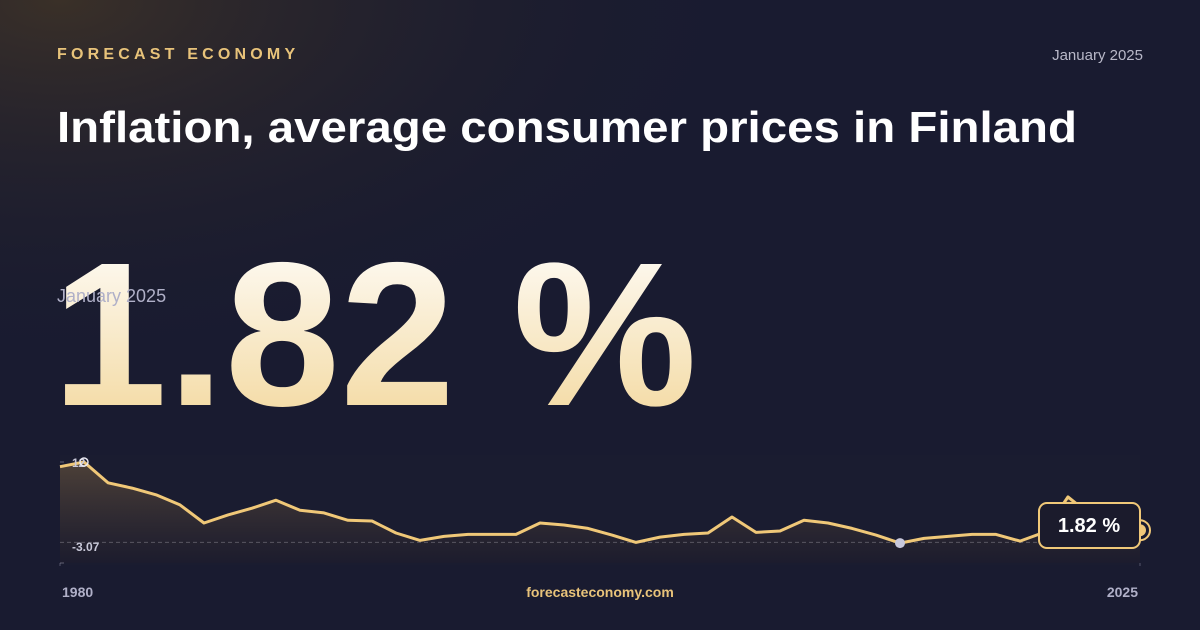 The image size is (1200, 630). I want to click on y-tick-label: -3.07, so click(86, 547).